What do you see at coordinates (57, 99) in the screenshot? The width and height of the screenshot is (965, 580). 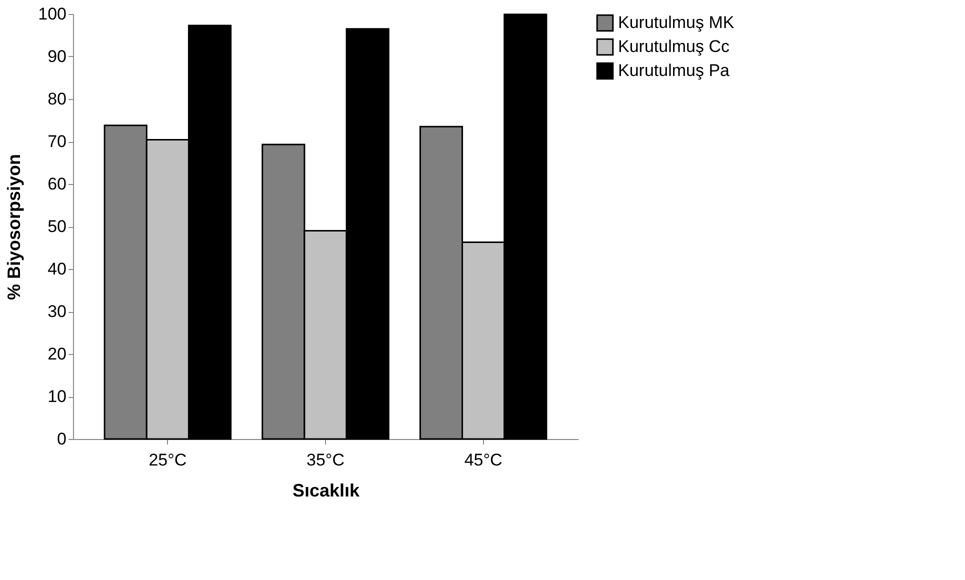 I see `y-tick-label: 80` at bounding box center [57, 99].